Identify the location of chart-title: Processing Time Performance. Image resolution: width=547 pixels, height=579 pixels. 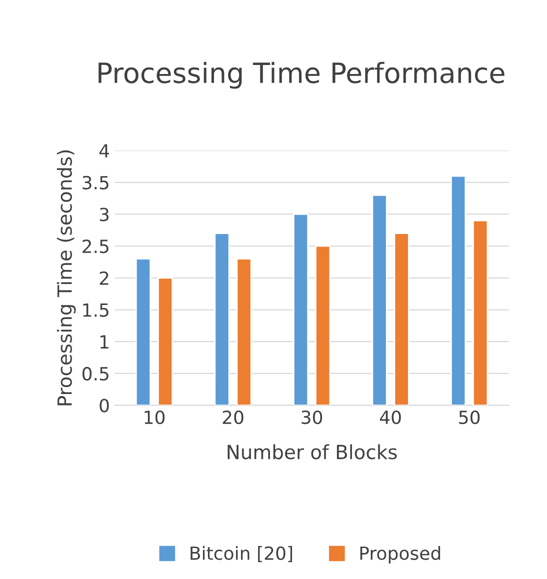
(301, 75).